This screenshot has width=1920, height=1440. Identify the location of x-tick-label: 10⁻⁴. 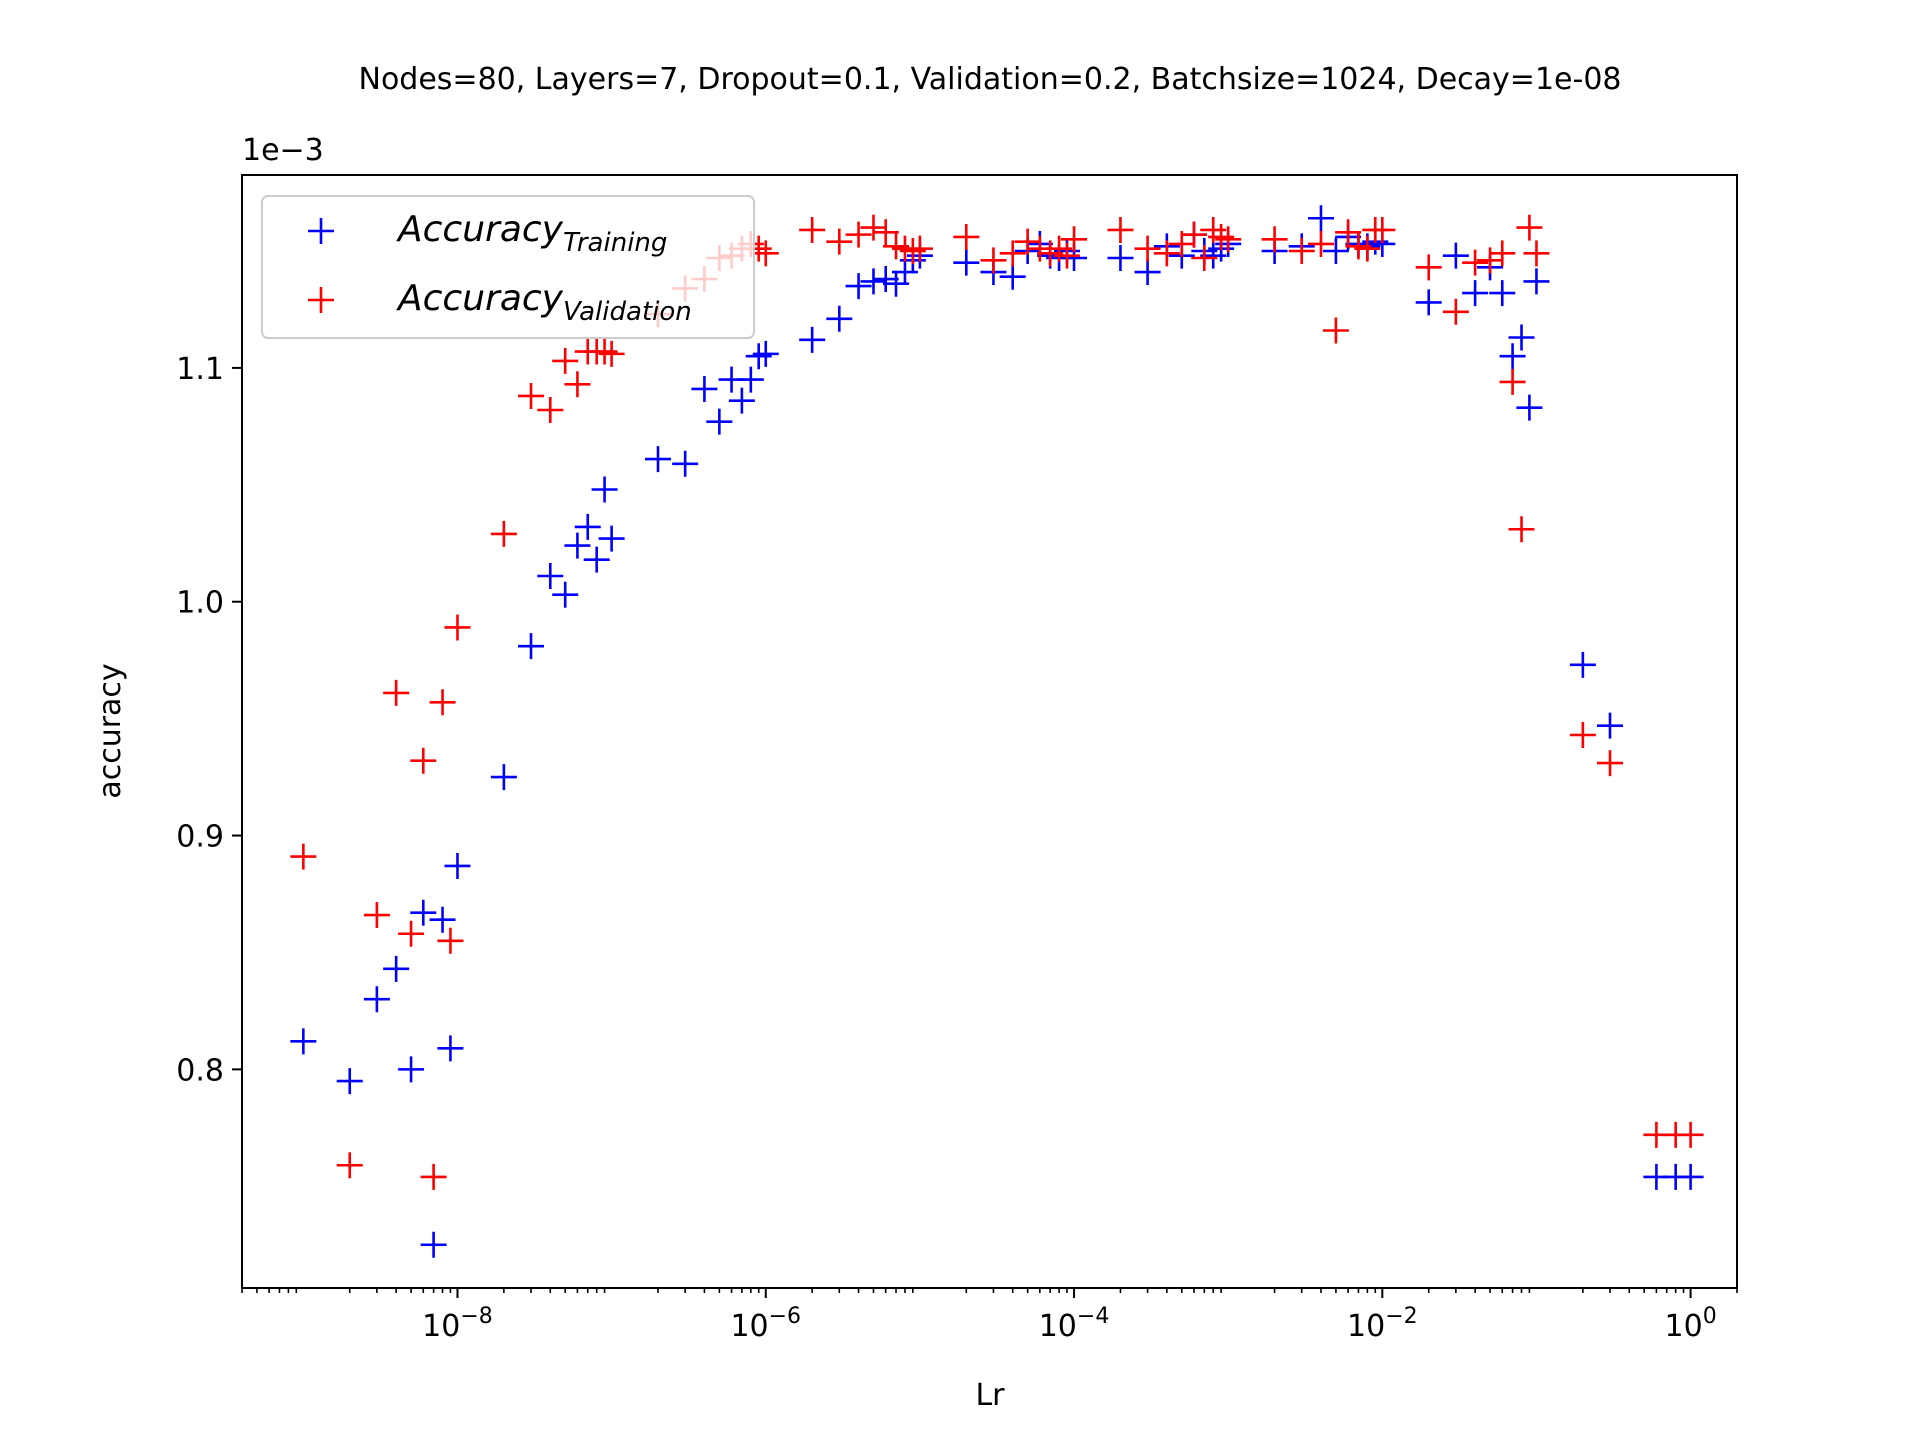
(1074, 1324).